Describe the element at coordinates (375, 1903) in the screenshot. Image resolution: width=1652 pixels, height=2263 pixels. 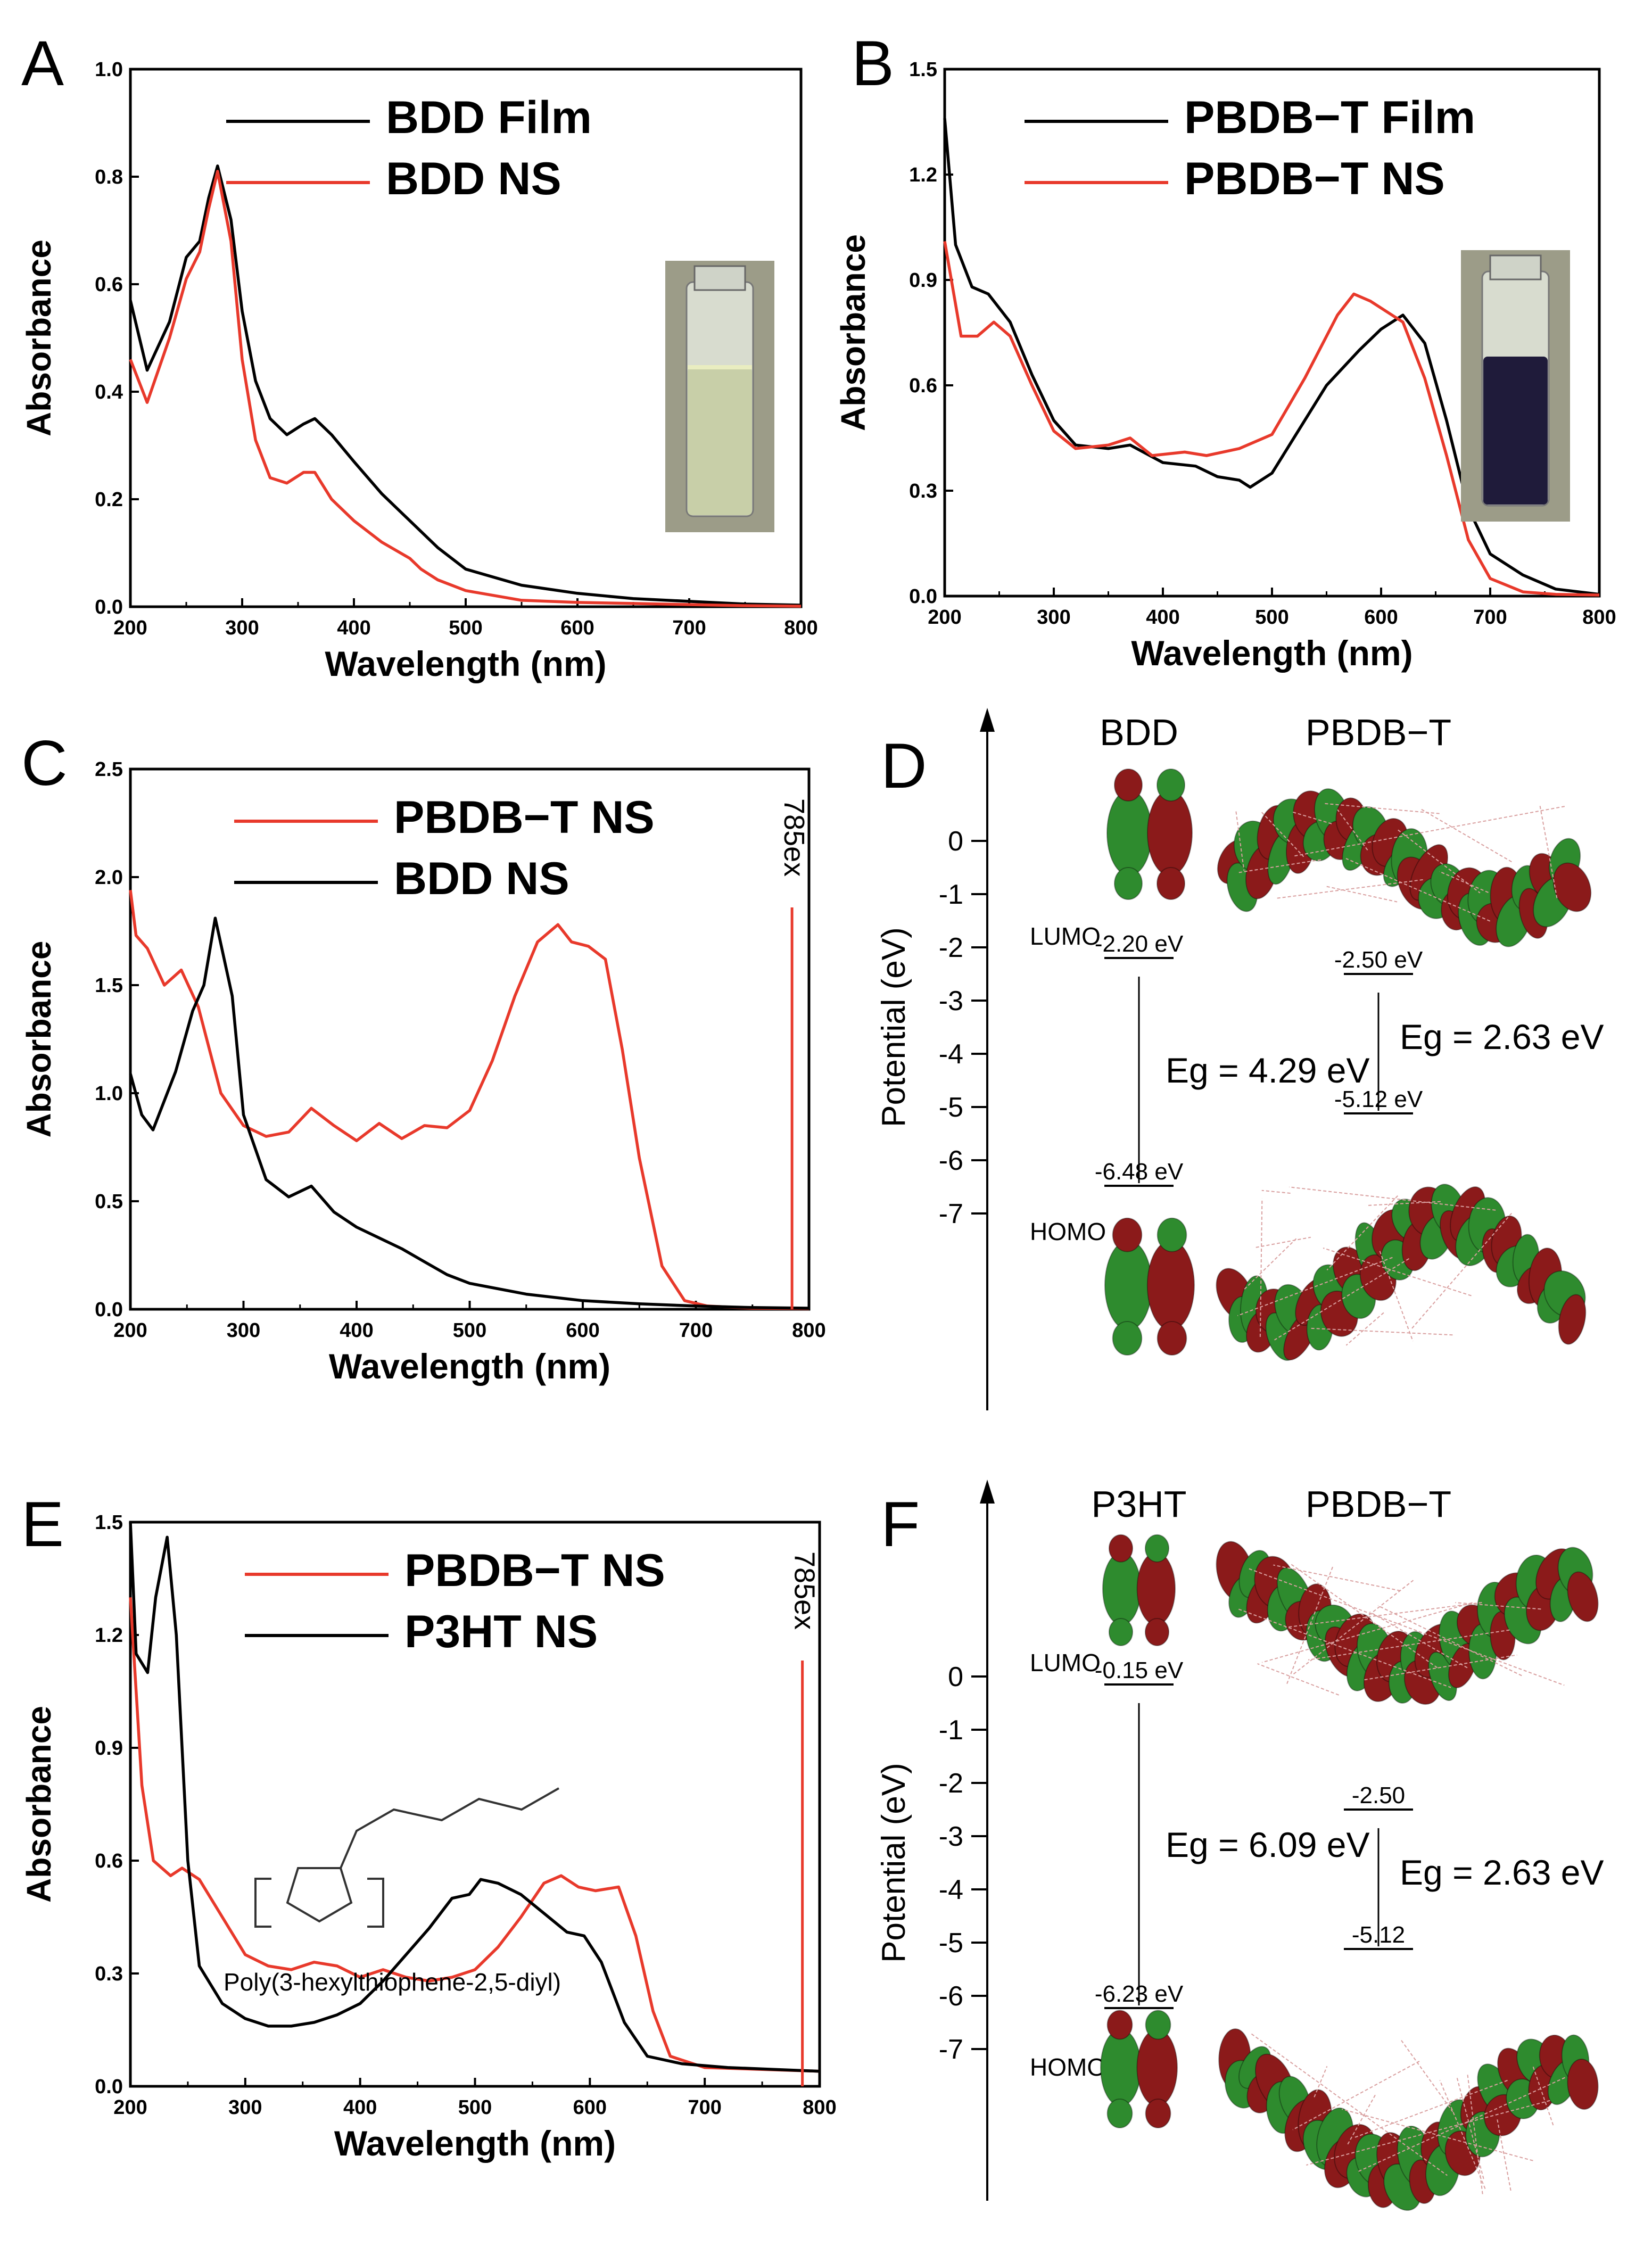
I see `bracket-right` at that location.